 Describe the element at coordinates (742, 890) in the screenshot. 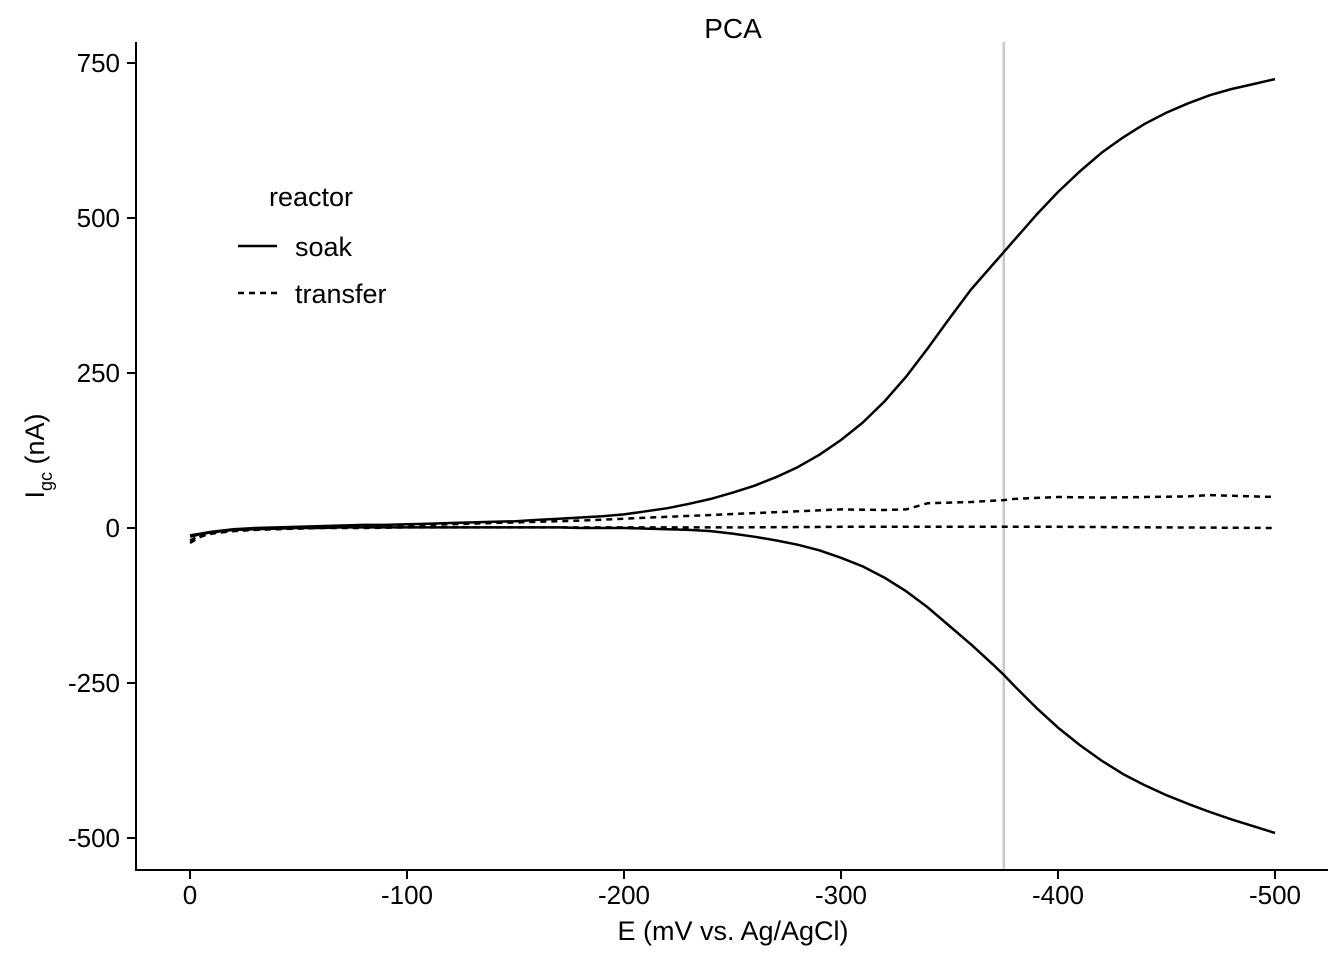

I see `x-axis-ticks: 0 -100 -200 -300 -400 -500` at that location.